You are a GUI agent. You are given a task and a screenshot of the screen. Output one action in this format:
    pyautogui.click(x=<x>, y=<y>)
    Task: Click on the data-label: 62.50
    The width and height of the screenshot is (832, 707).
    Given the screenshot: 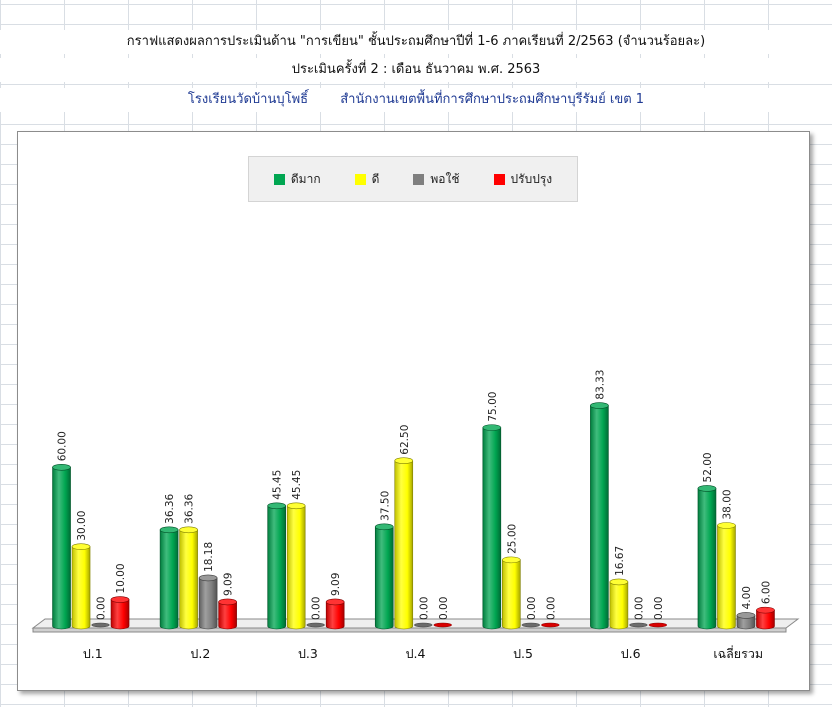 What is the action you would take?
    pyautogui.click(x=405, y=440)
    